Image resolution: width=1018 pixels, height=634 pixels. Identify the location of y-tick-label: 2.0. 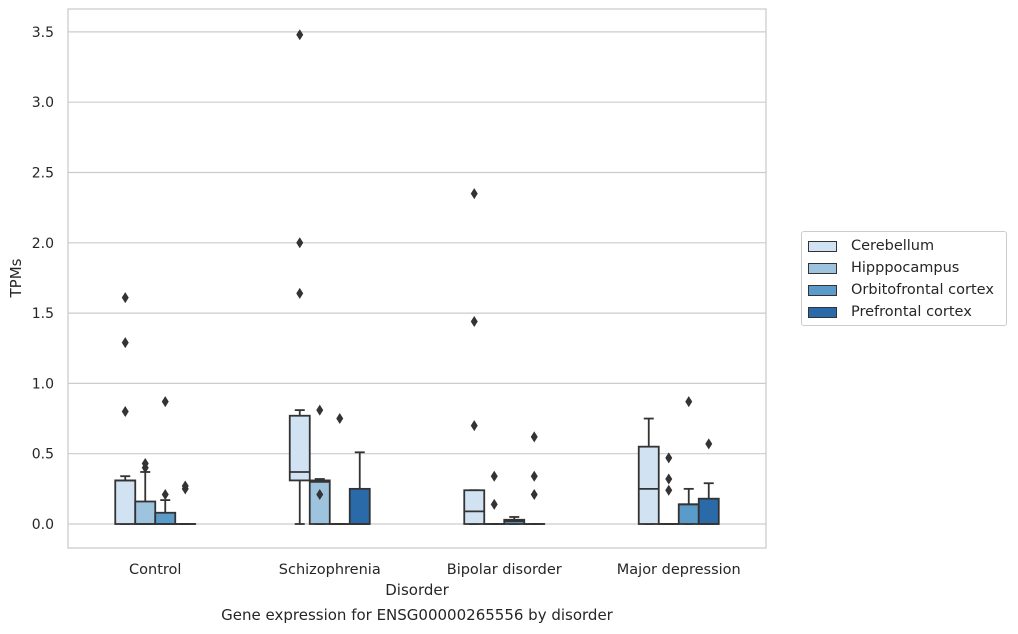
(43, 244).